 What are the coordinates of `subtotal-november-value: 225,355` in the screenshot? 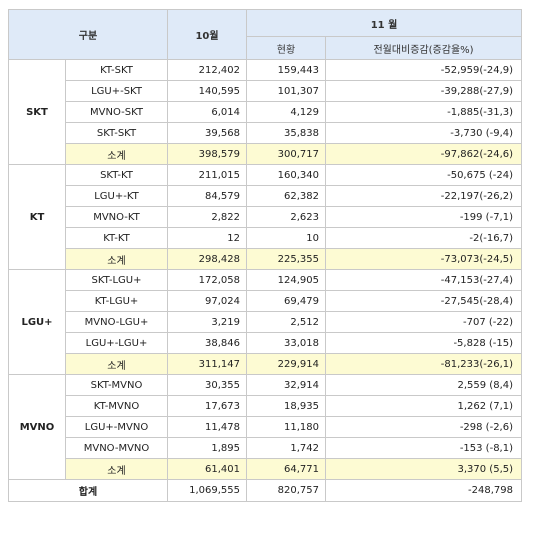 It's located at (286, 259).